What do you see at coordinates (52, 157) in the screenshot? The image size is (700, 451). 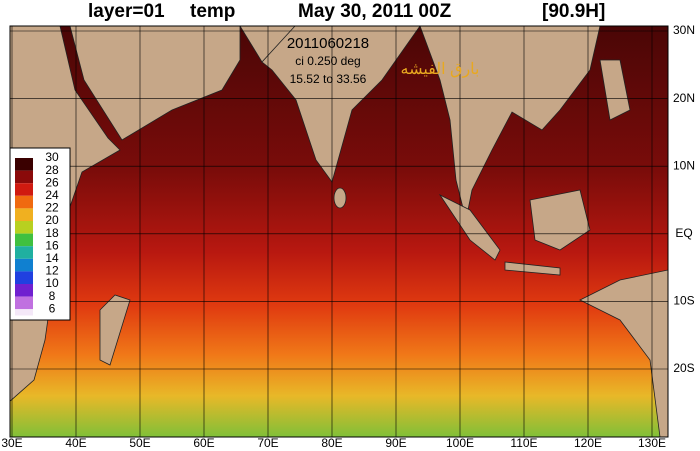 I see `colorbar-label: 30` at bounding box center [52, 157].